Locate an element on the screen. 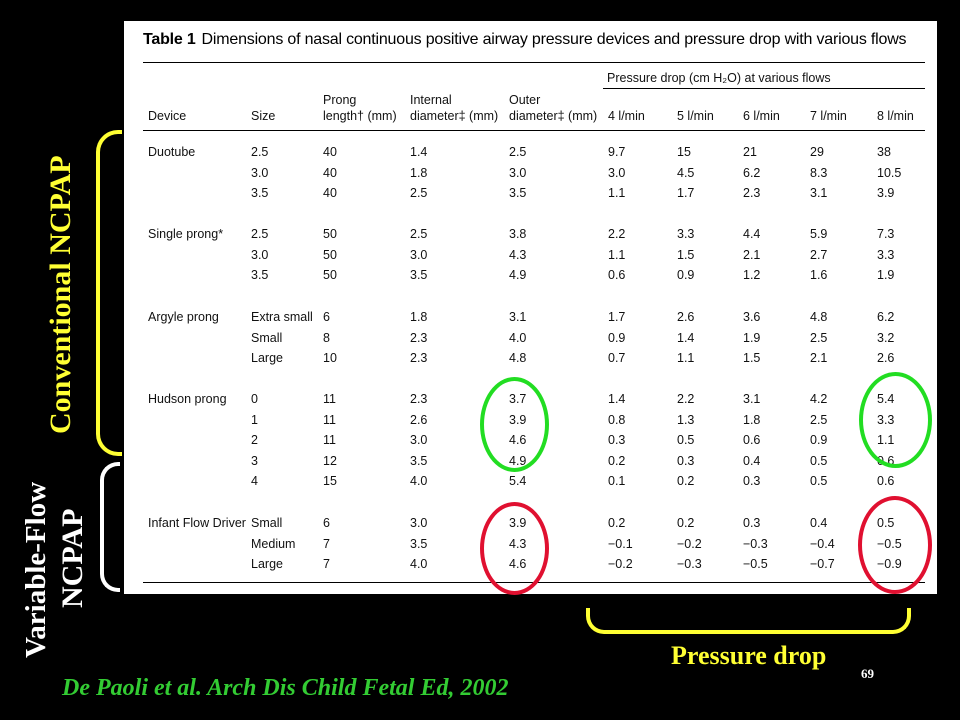 This screenshot has height=720, width=960. table-cell: −0.3 is located at coordinates (689, 564).